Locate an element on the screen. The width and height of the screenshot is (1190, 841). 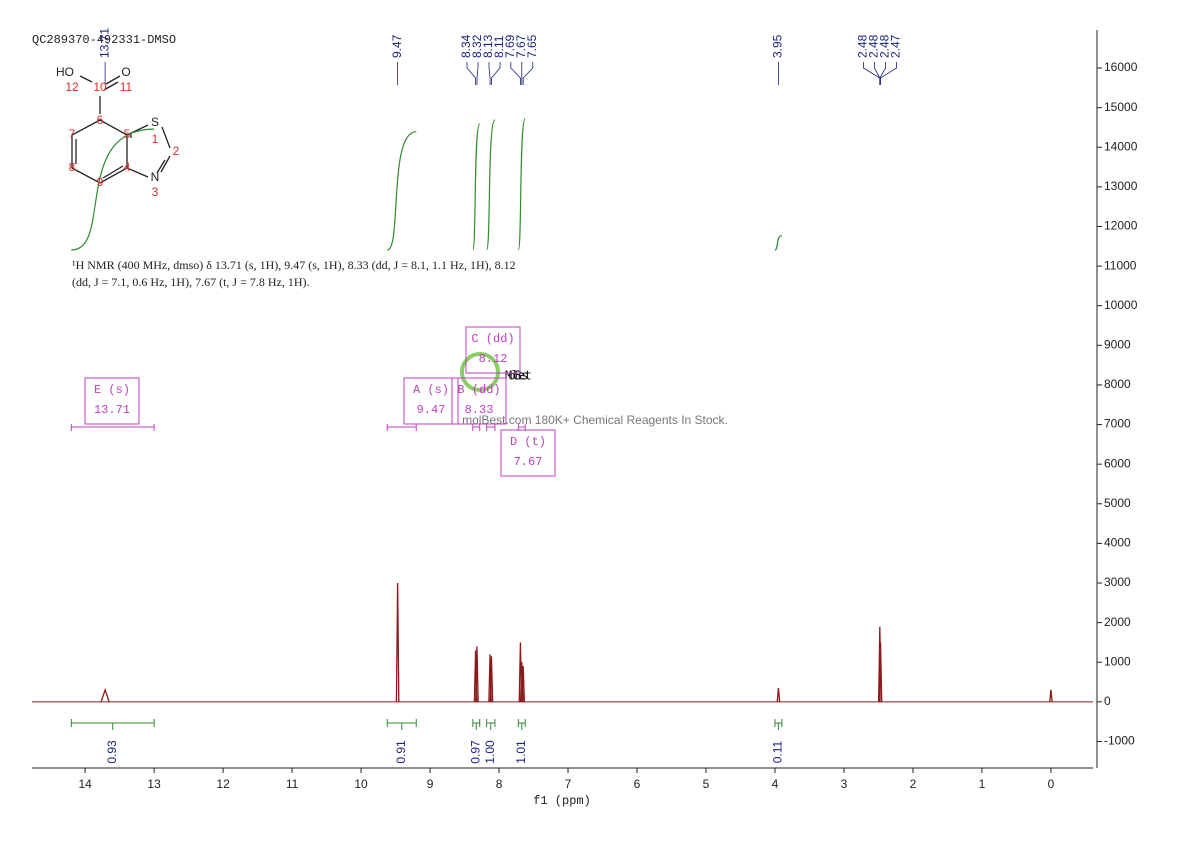
x-tick-label: 5 is located at coordinates (706, 784).